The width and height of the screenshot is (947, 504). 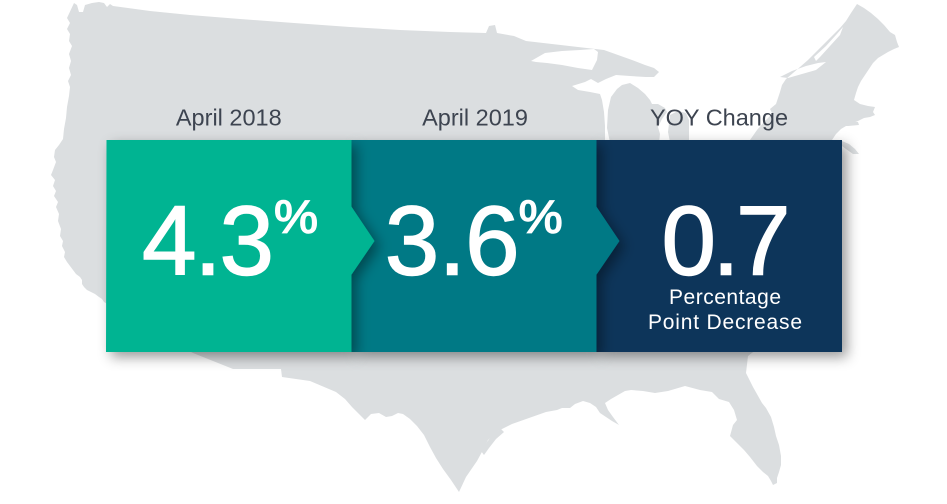 What do you see at coordinates (725, 297) in the screenshot?
I see `svg-text: Percentage` at bounding box center [725, 297].